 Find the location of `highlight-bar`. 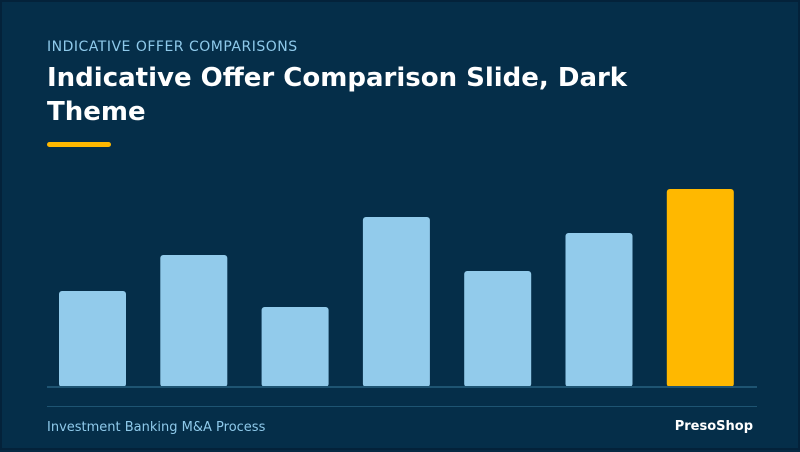

highlight-bar is located at coordinates (700, 288).